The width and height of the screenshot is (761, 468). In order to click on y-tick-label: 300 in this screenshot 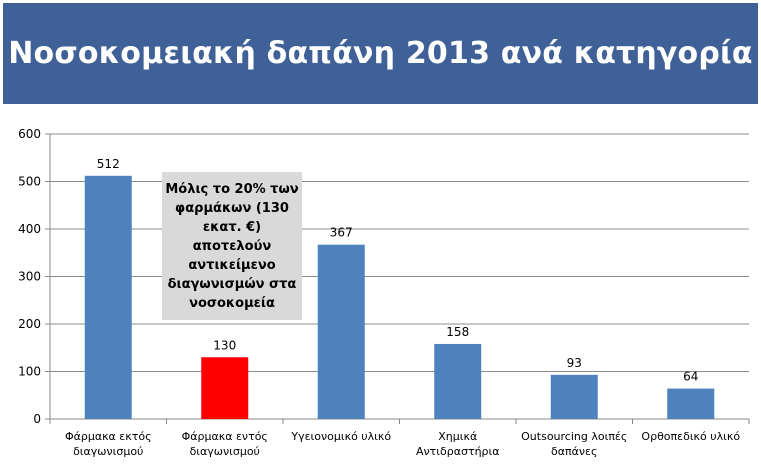, I will do `click(29, 277)`.